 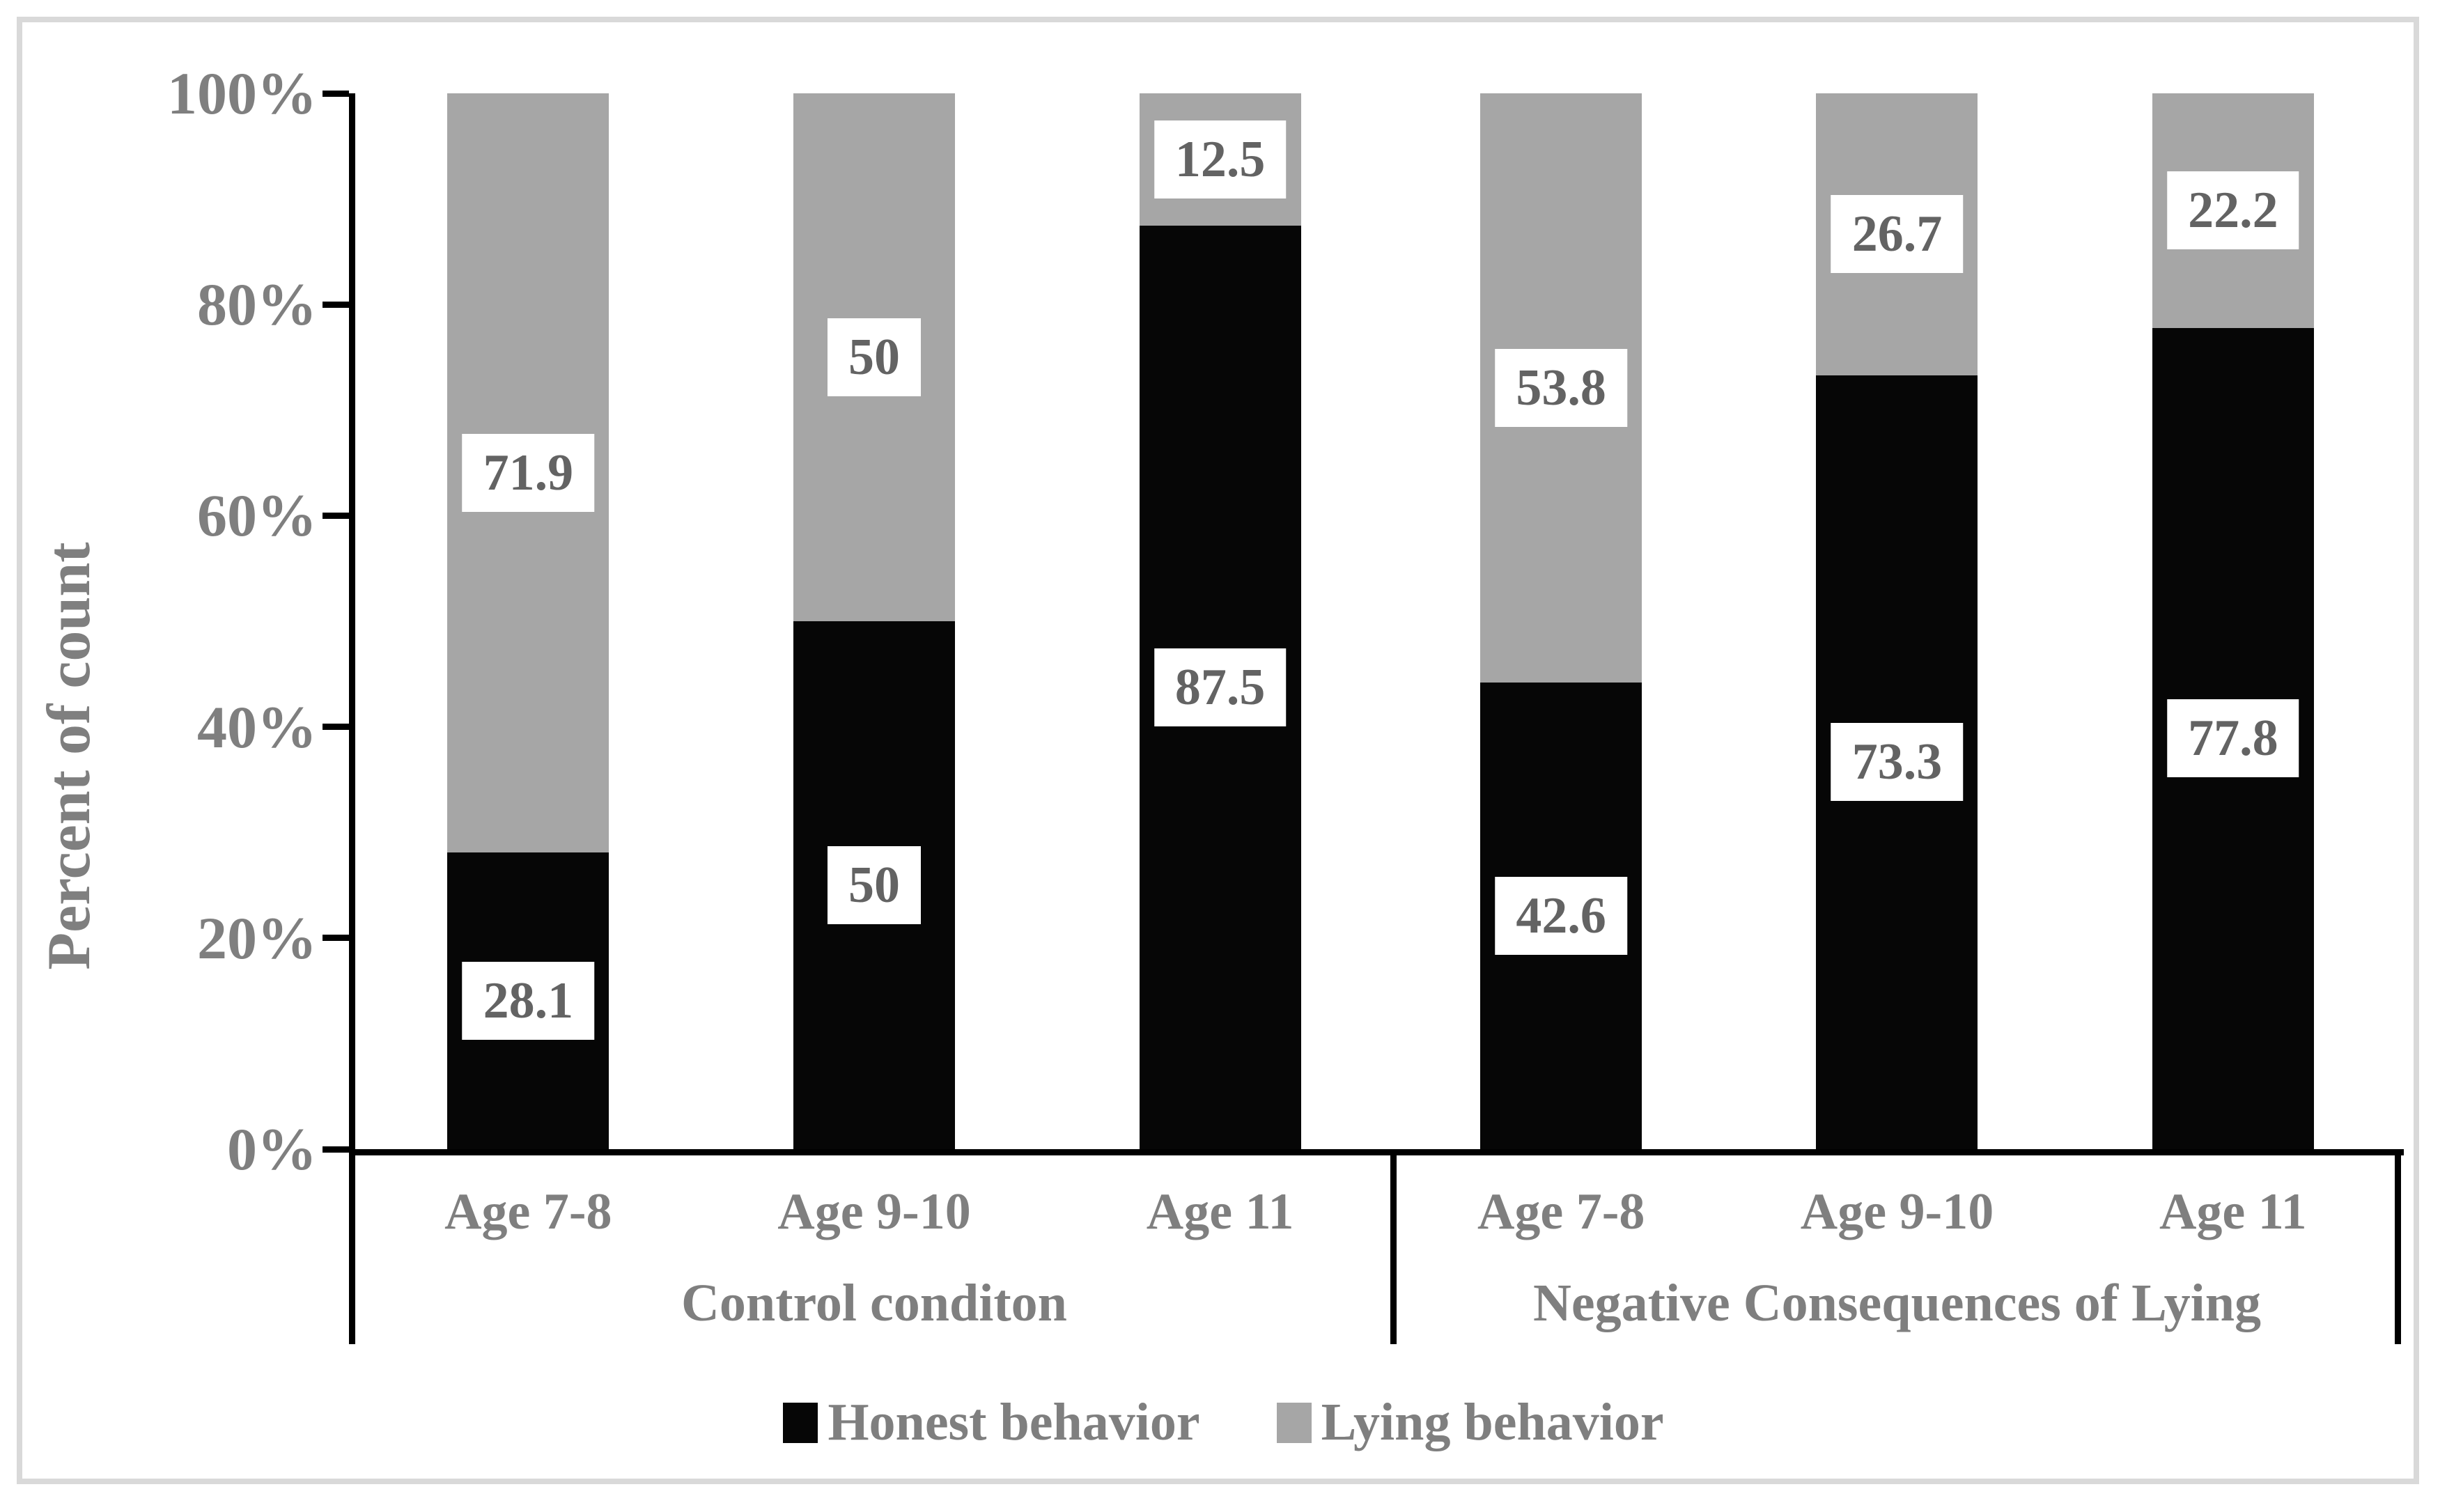 I want to click on segment-honest-behavior: 73.3, so click(x=1897, y=762).